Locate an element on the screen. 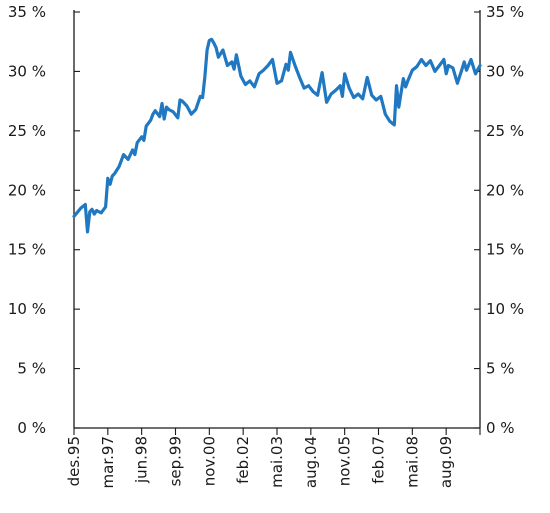 The height and width of the screenshot is (513, 550). y-tick-label-left: 35 % is located at coordinates (27, 12).